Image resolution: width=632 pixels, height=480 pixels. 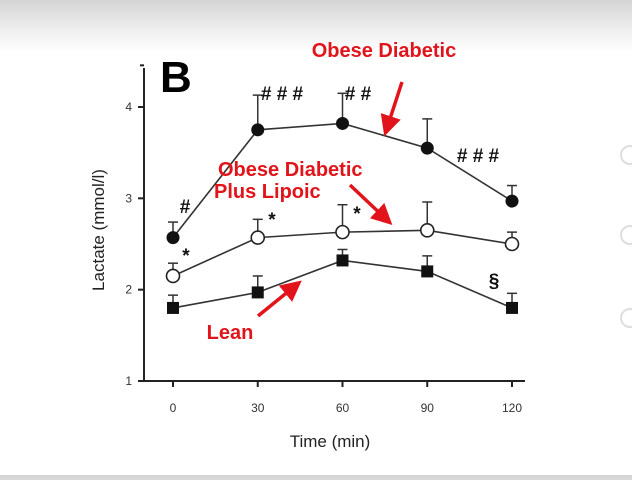 I want to click on significance-marker: §, so click(x=494, y=281).